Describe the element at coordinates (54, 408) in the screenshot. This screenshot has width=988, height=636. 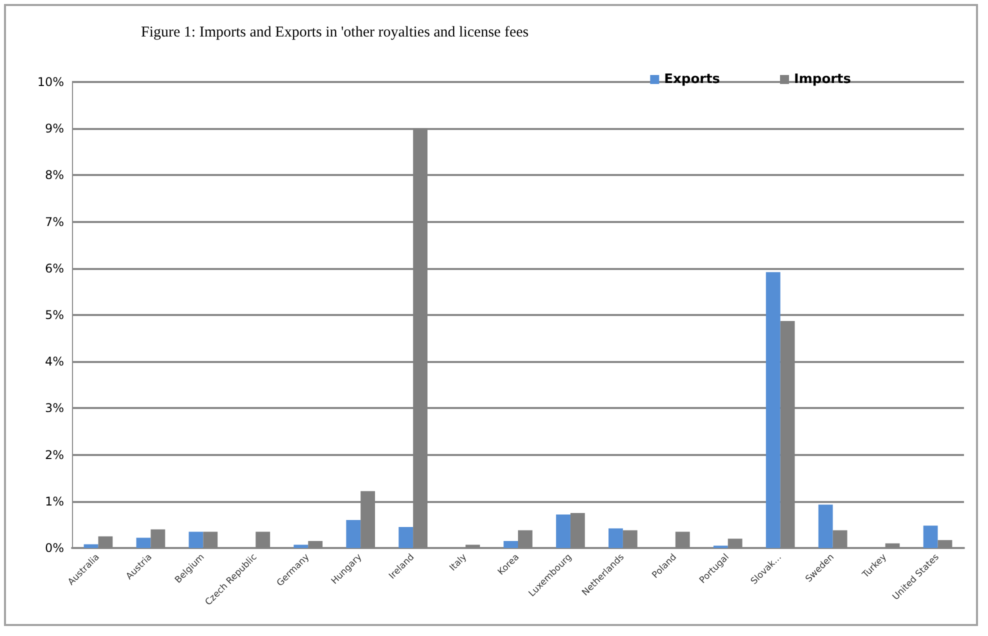
I see `y-tick-label: 3%` at that location.